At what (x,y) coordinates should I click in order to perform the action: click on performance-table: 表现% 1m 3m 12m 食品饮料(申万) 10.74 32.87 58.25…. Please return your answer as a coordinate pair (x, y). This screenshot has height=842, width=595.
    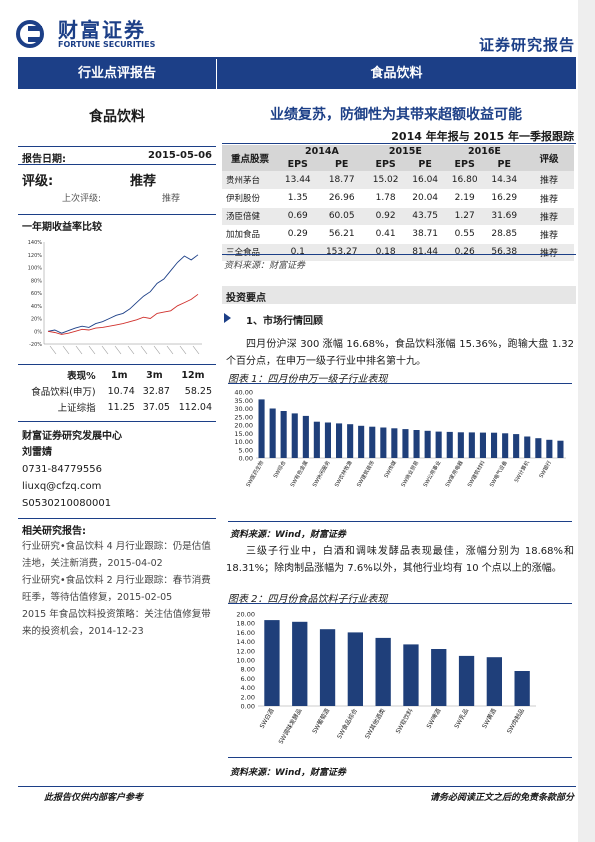
    Looking at the image, I should click on (117, 391).